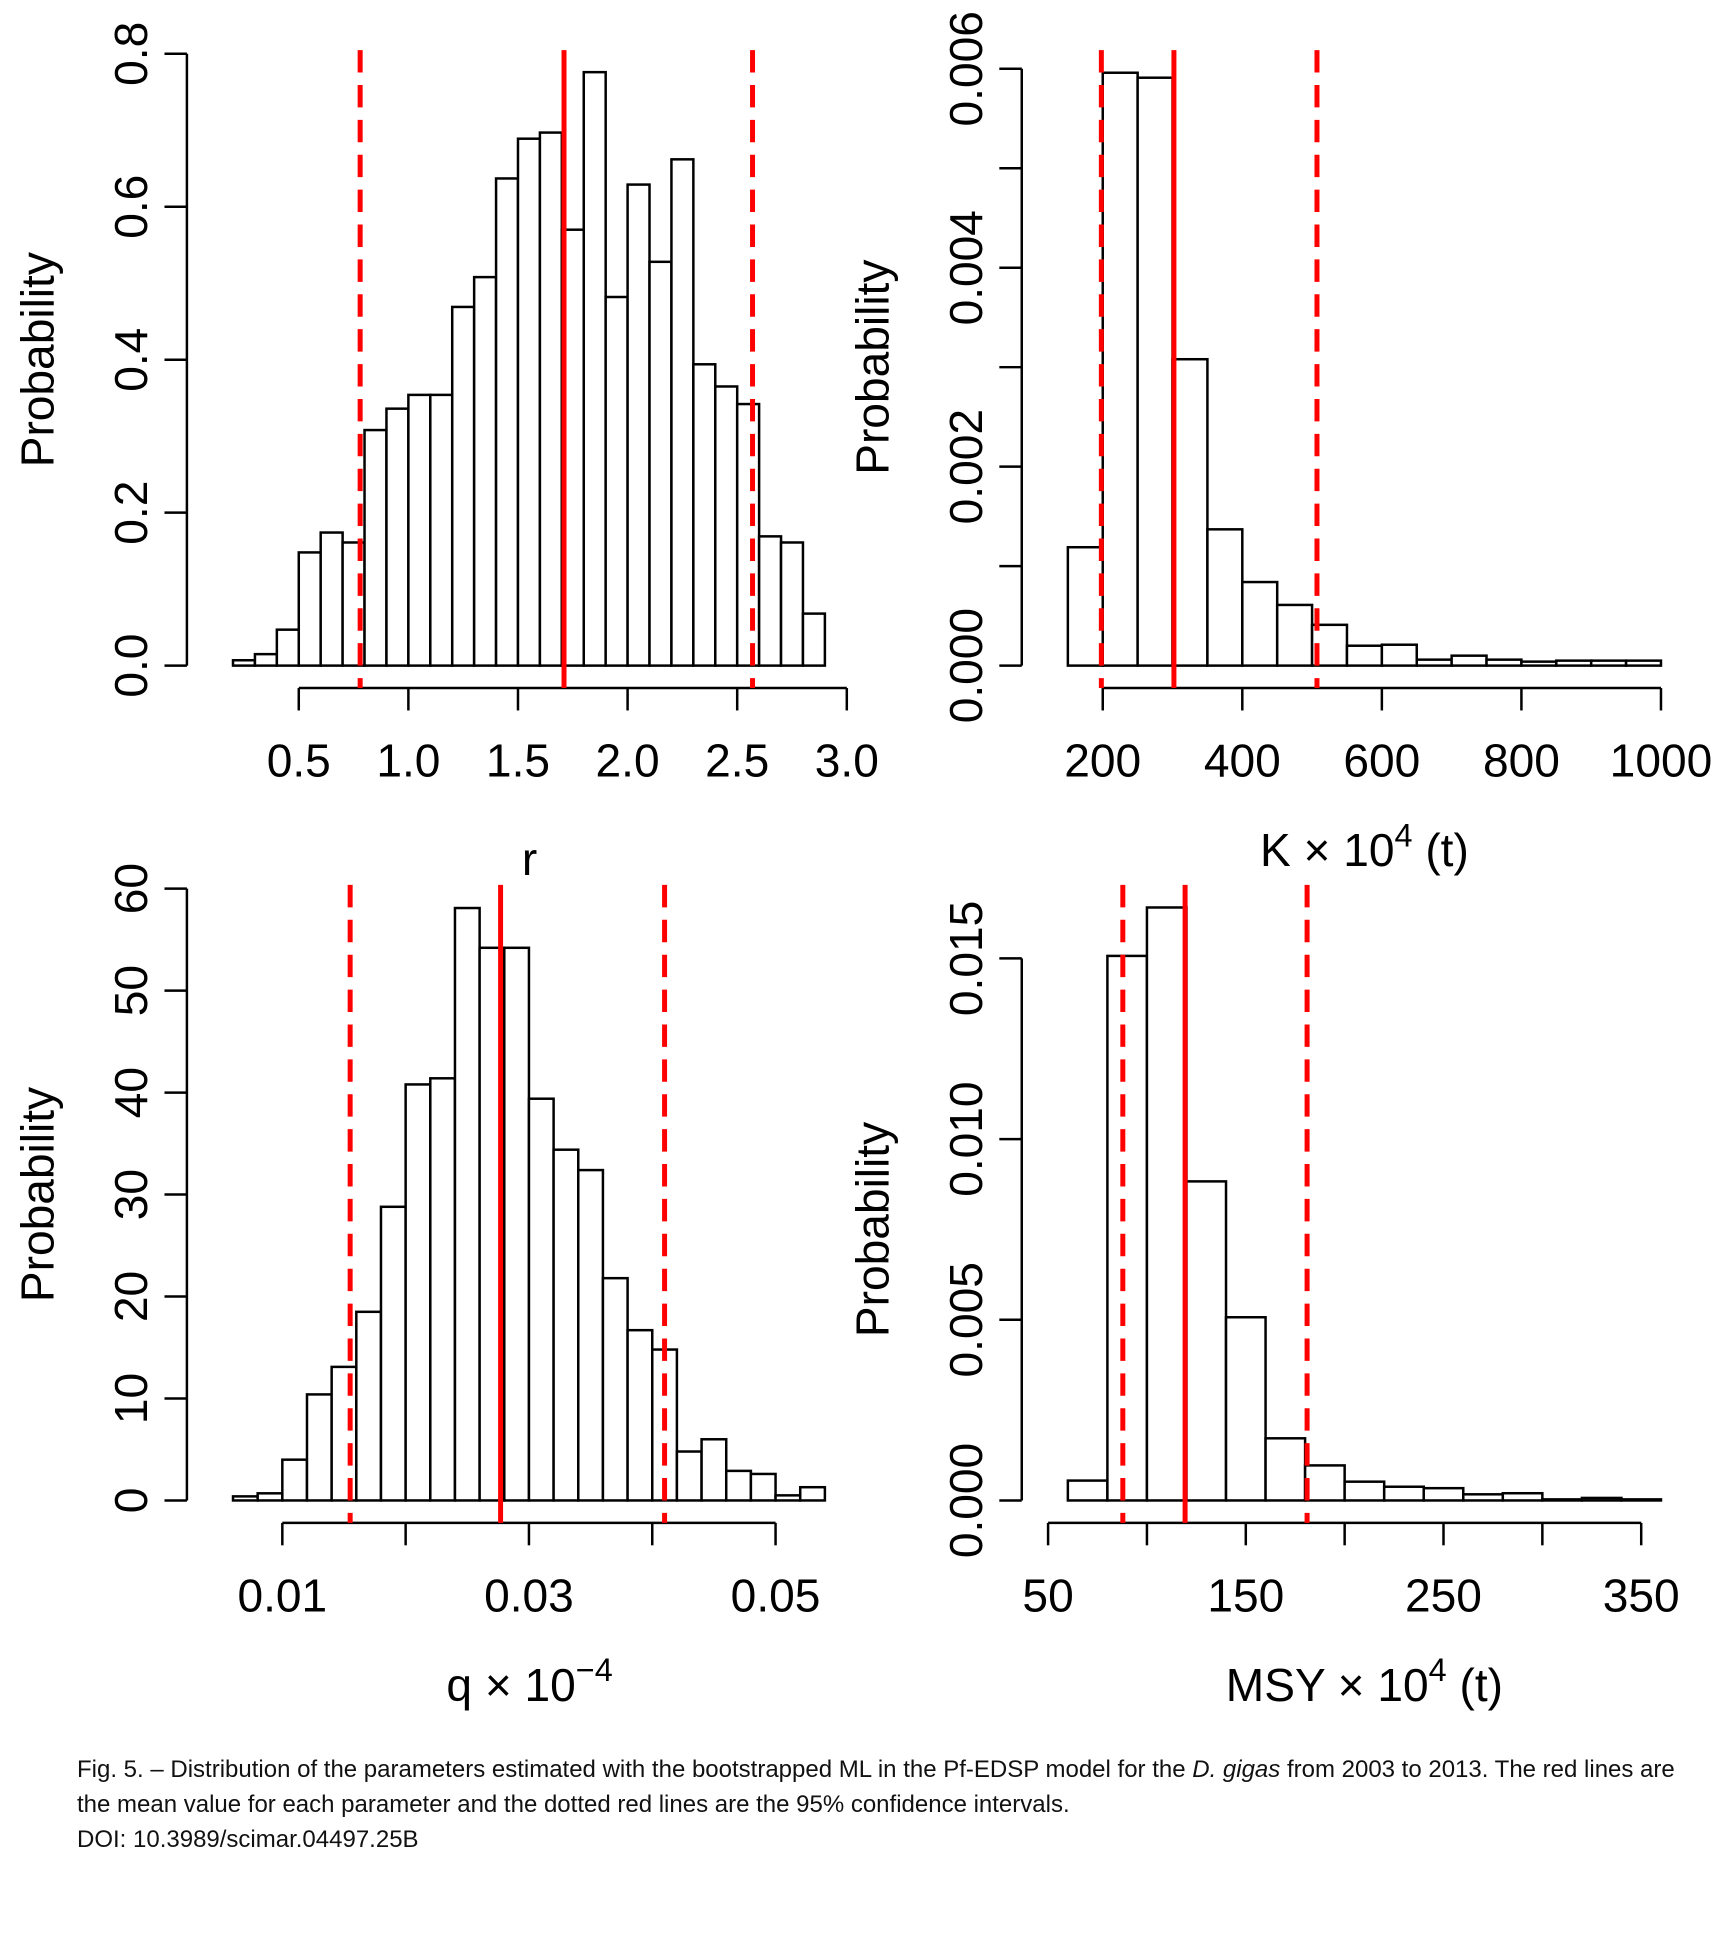 The width and height of the screenshot is (1732, 1953). What do you see at coordinates (529, 859) in the screenshot?
I see `x-axis-label: r` at bounding box center [529, 859].